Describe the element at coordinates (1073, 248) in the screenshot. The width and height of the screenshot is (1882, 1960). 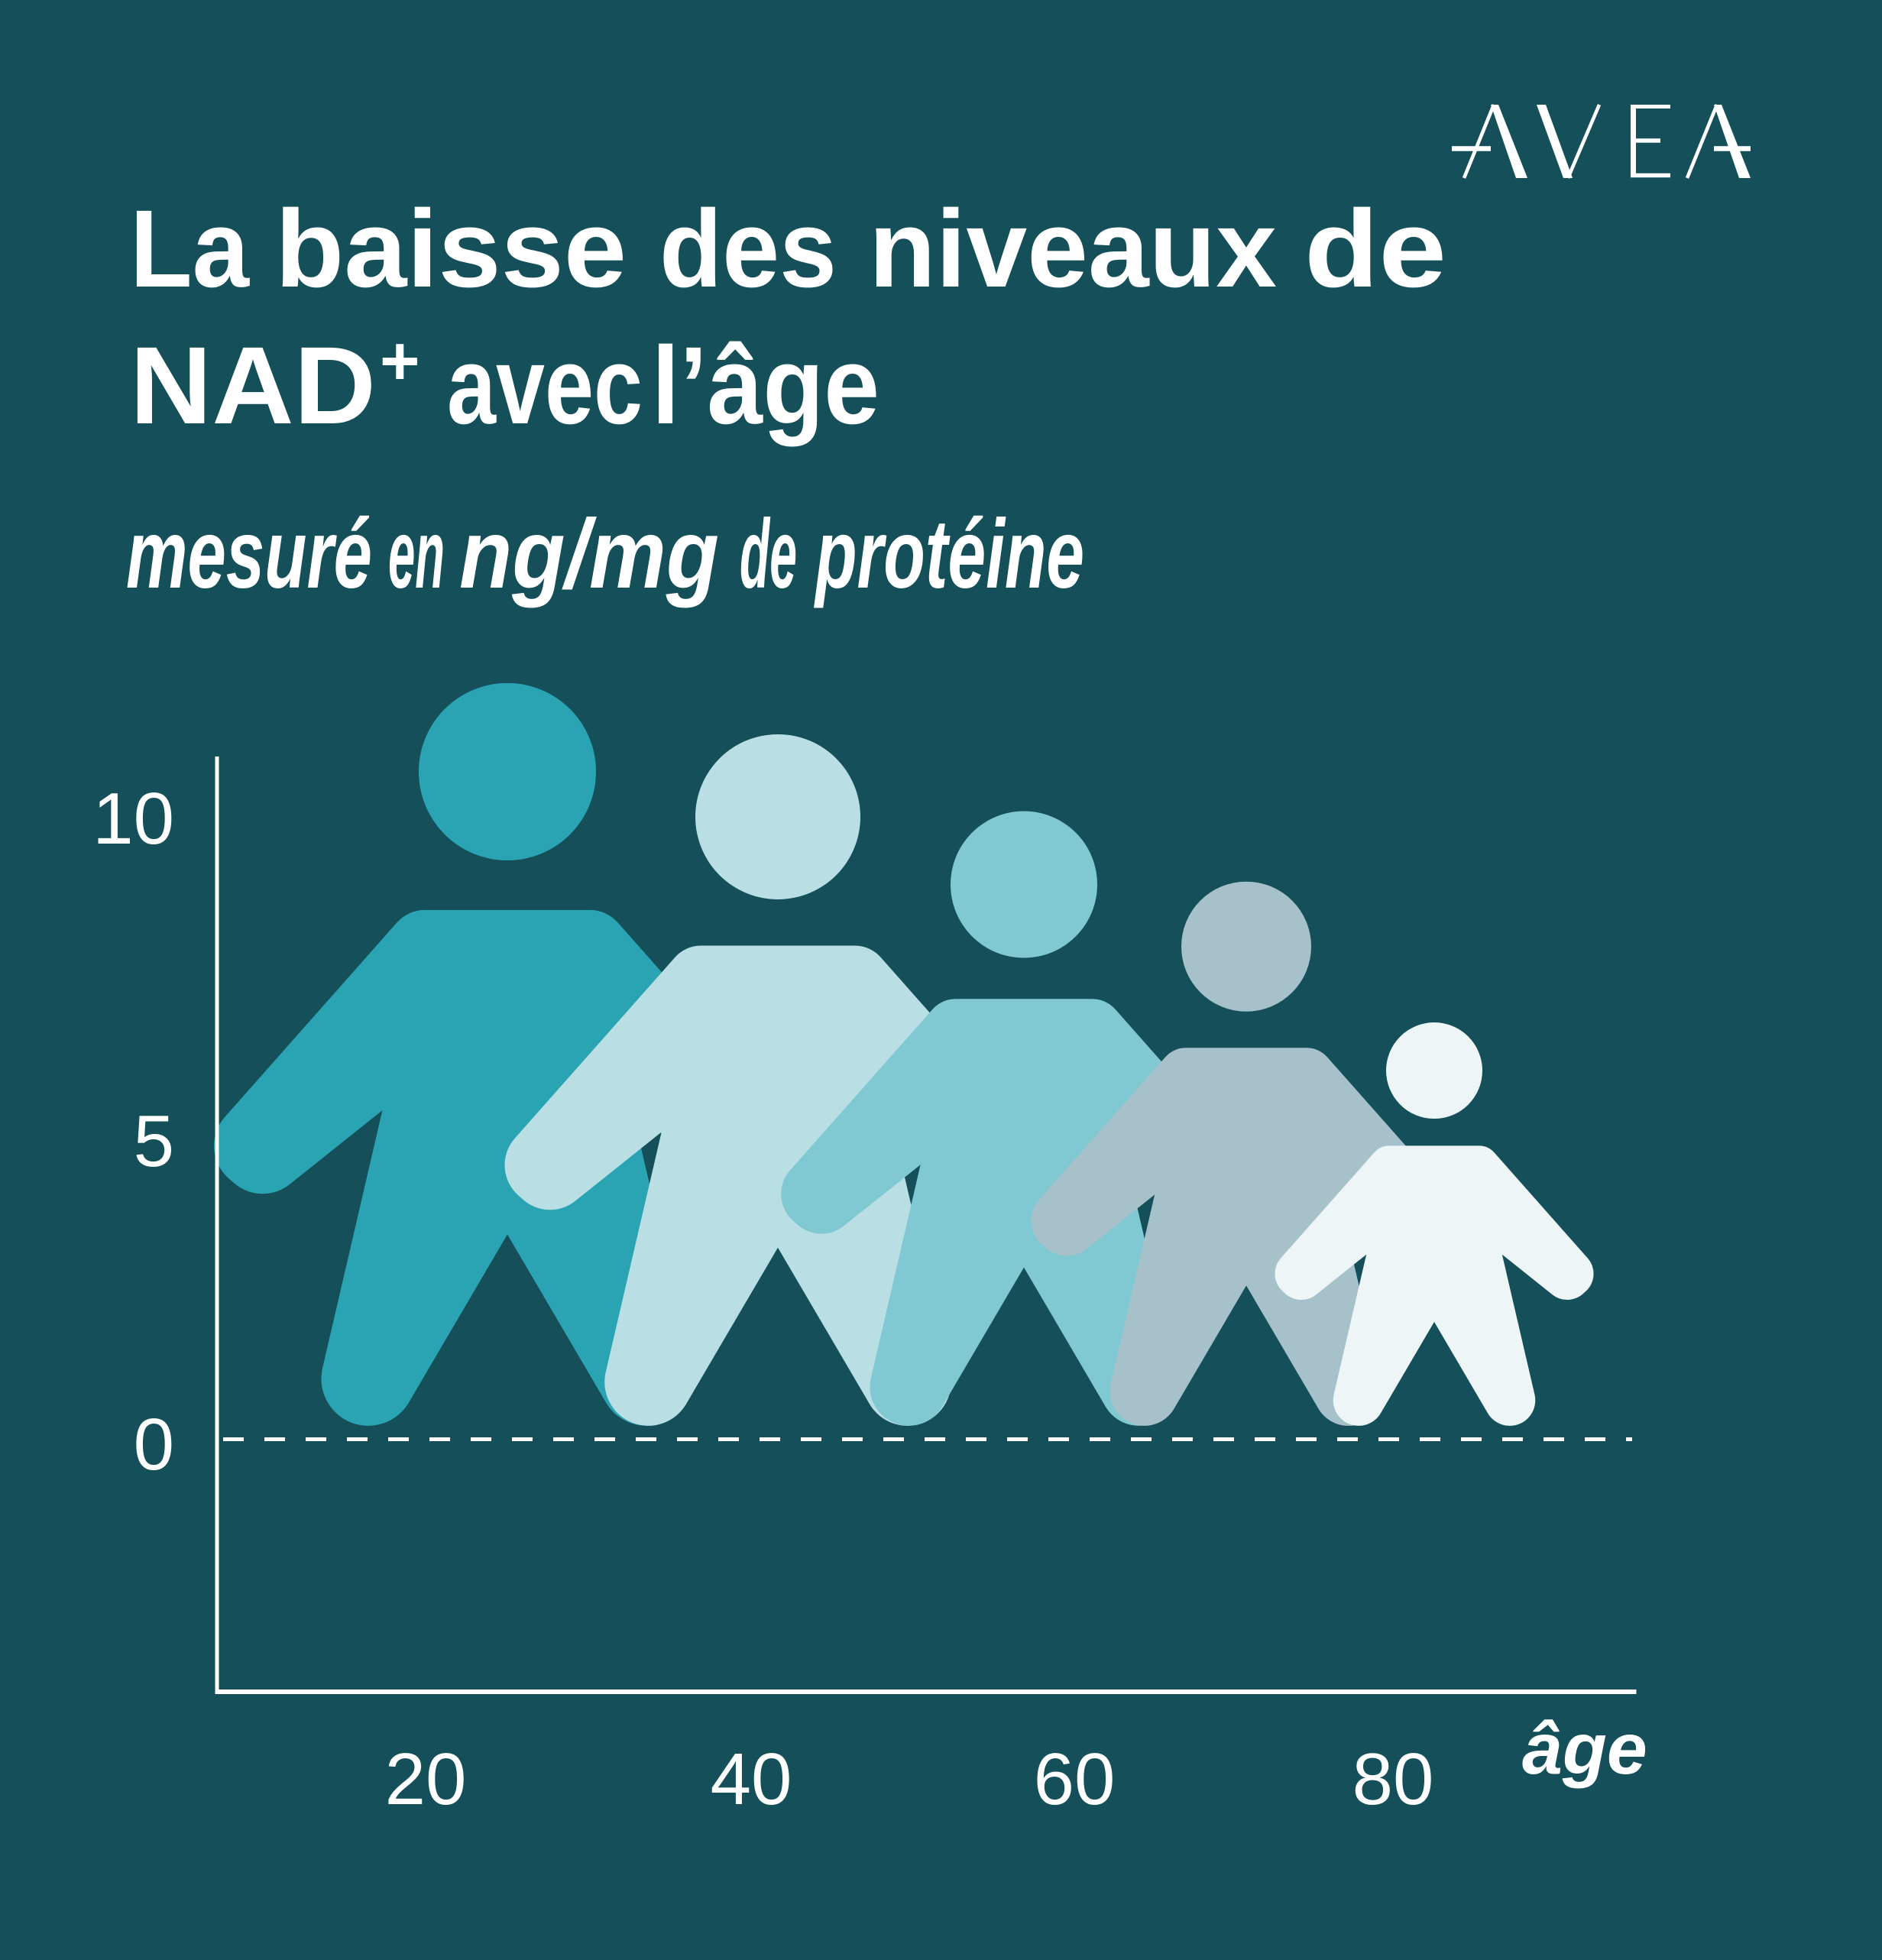
I see `svg-text: niveaux` at that location.